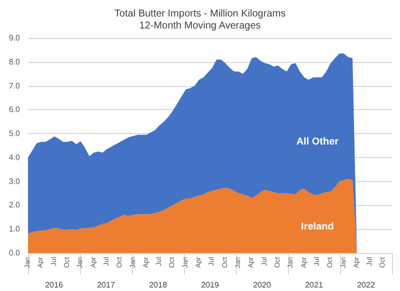 The image size is (400, 291). What do you see at coordinates (262, 285) in the screenshot?
I see `text: 2020` at bounding box center [262, 285].